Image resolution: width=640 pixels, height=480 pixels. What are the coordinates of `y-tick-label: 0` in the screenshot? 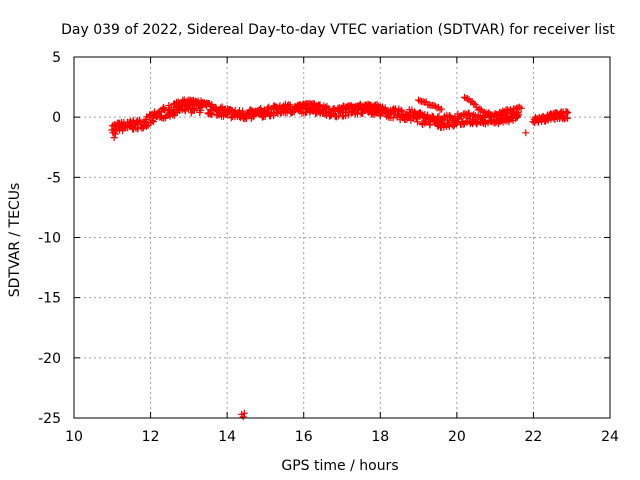 It's located at (56, 118).